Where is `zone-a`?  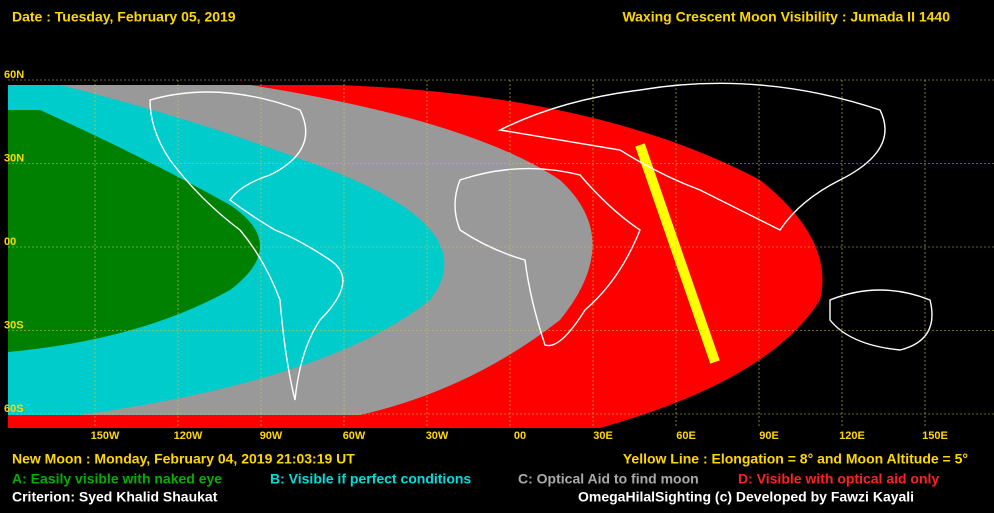
zone-a is located at coordinates (134, 231).